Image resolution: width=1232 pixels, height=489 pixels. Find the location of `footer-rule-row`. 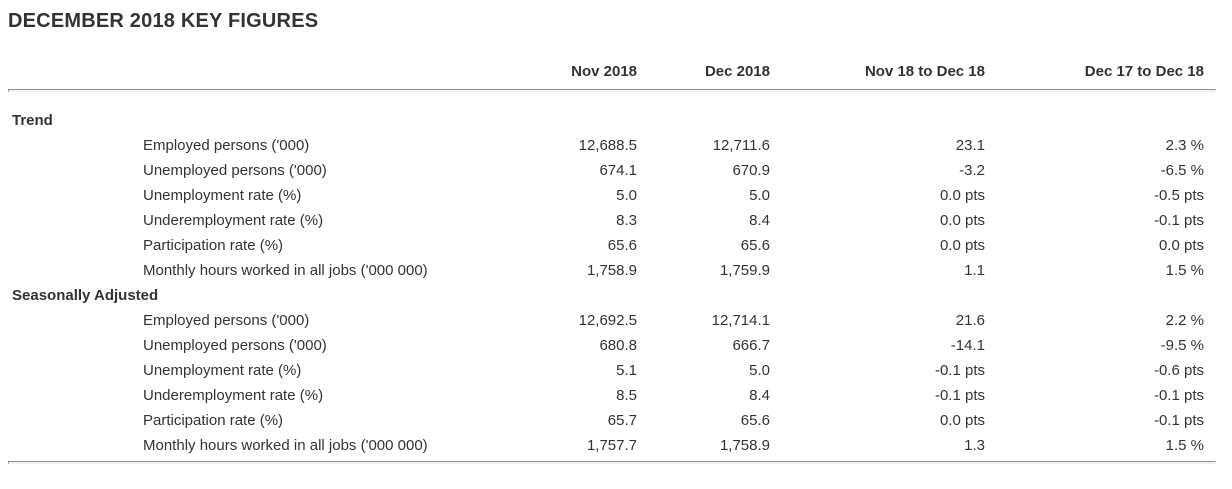

footer-rule-row is located at coordinates (612, 461).